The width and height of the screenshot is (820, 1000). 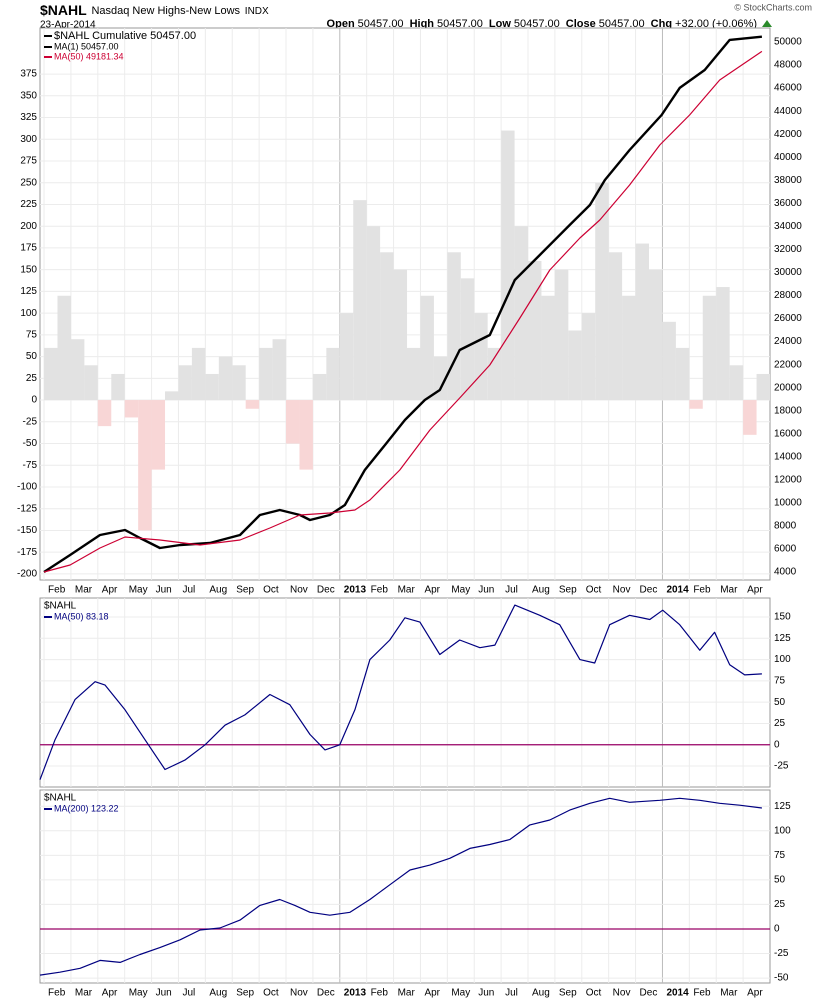 I want to click on y2-tick-label: 38000, so click(x=788, y=180).